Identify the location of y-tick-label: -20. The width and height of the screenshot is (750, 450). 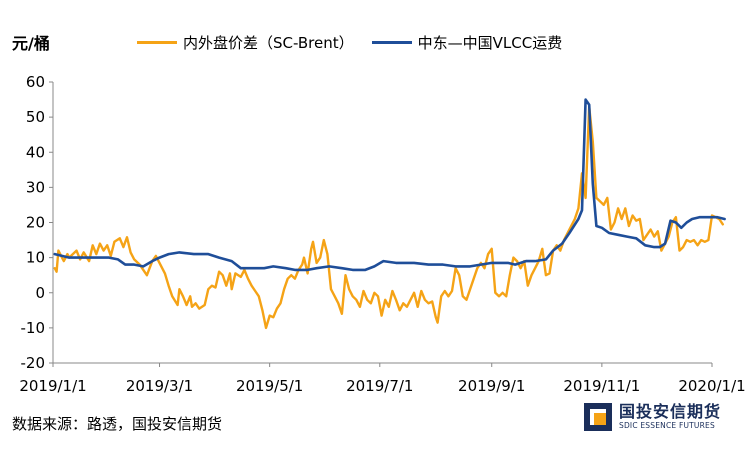
(33, 363).